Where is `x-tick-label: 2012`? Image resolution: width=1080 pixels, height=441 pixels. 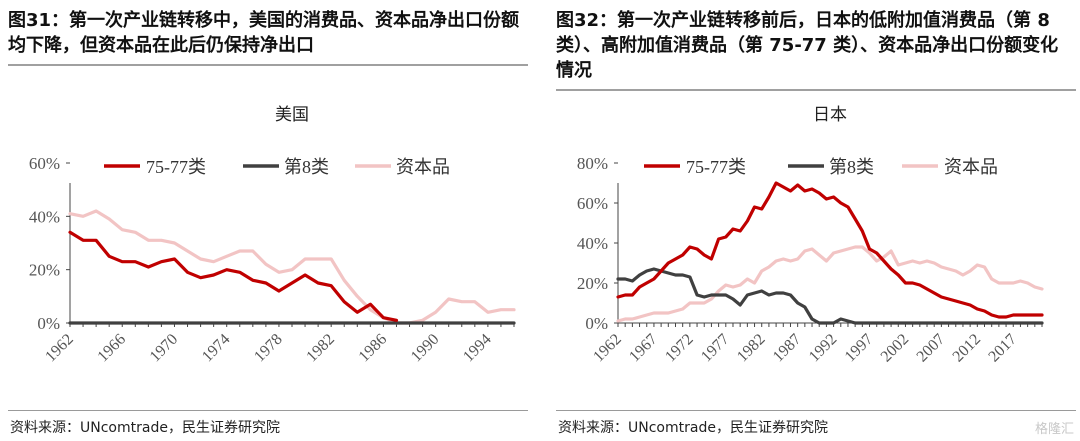 x-tick-label: 2012 is located at coordinates (967, 348).